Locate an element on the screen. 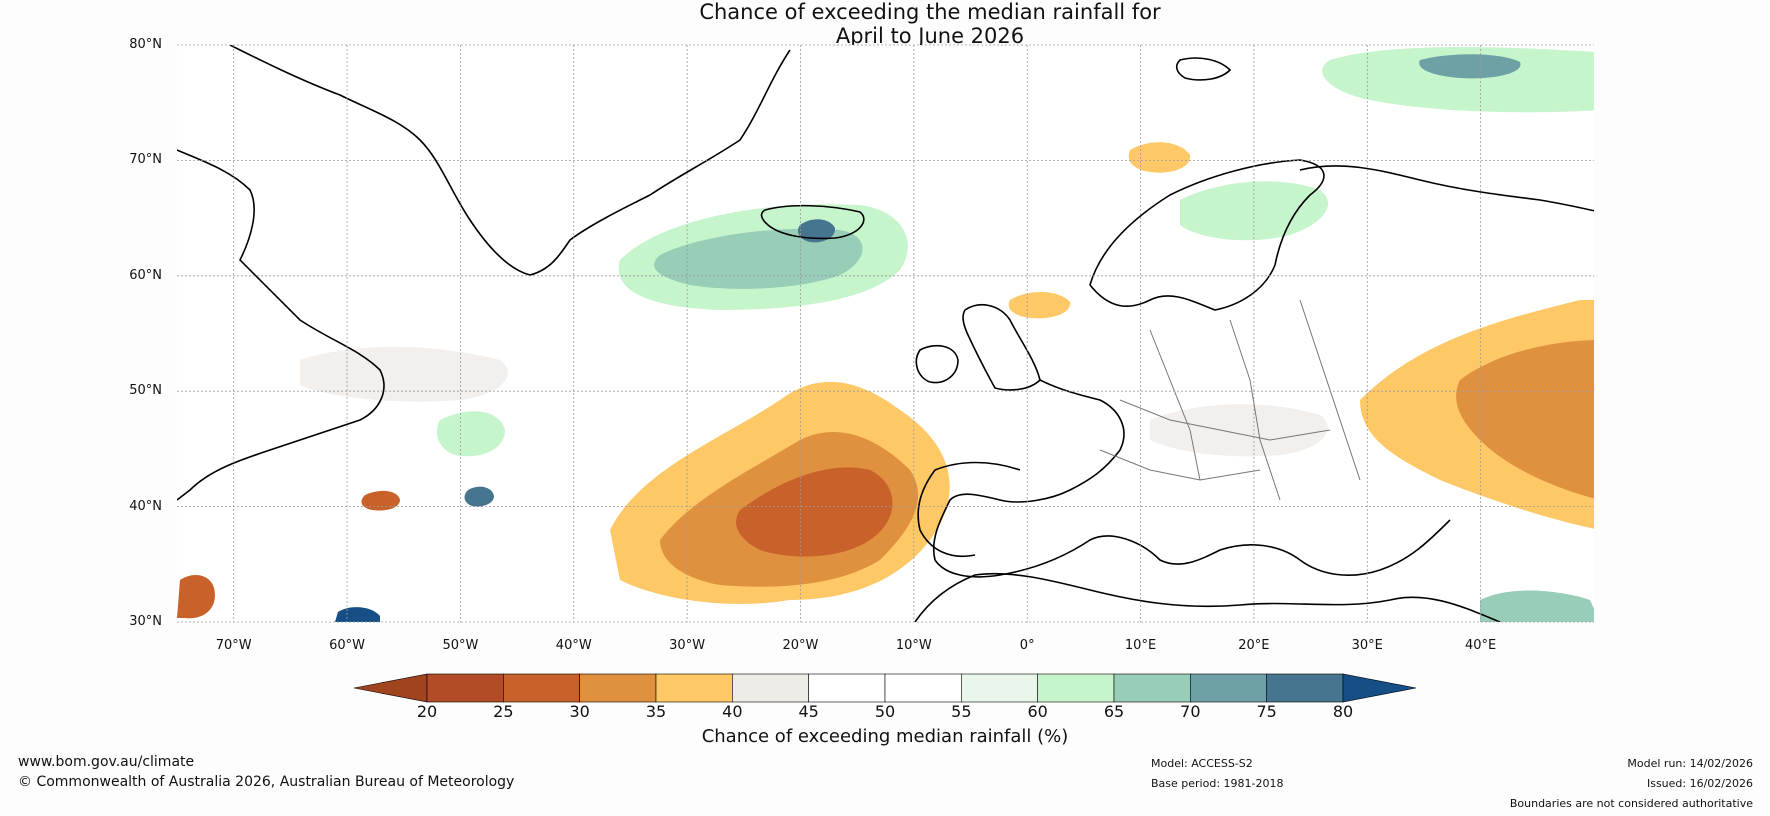 This screenshot has width=1770, height=816. lat-label: 30°N is located at coordinates (145, 621).